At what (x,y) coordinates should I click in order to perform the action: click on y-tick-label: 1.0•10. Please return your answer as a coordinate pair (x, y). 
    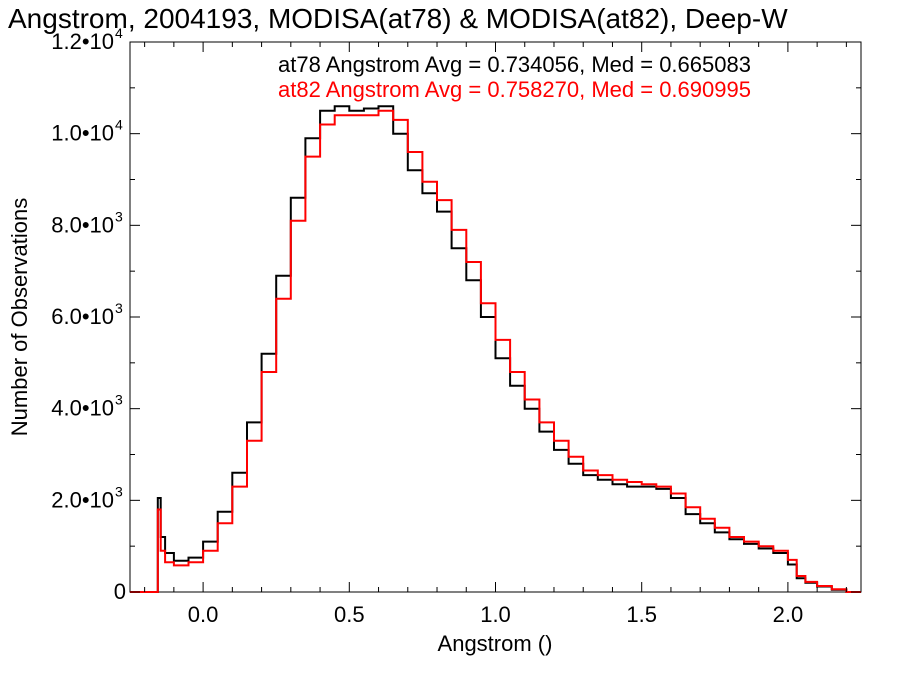
    Looking at the image, I should click on (82, 133).